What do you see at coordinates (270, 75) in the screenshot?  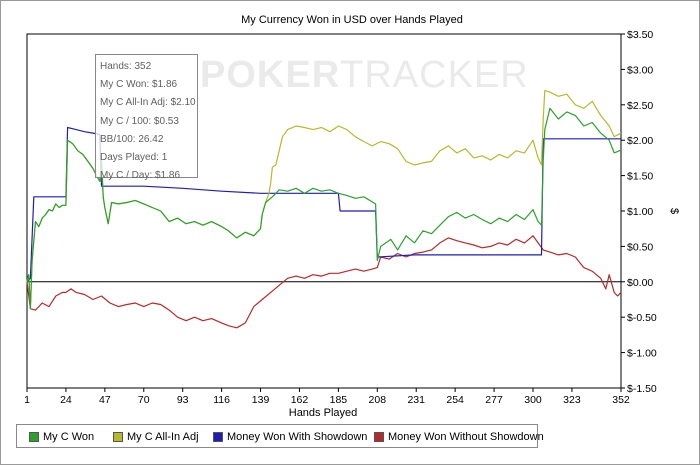 I see `watermark-brand-a: POKER` at bounding box center [270, 75].